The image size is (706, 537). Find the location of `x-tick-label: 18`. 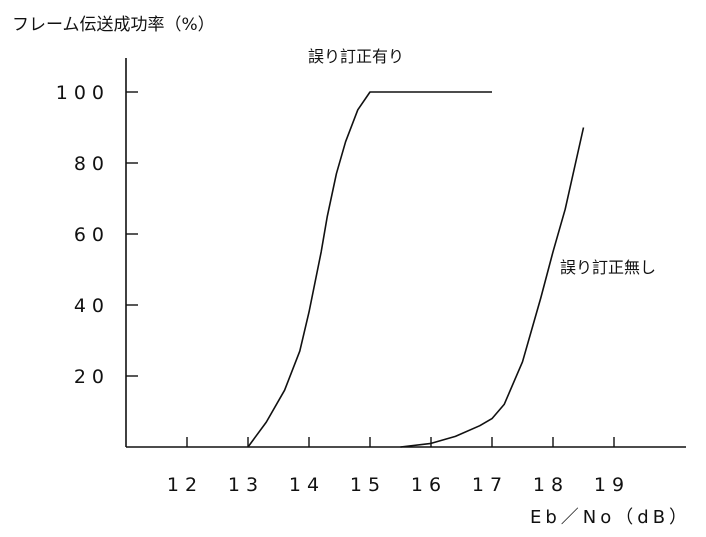

x-tick-label: 18 is located at coordinates (551, 485).